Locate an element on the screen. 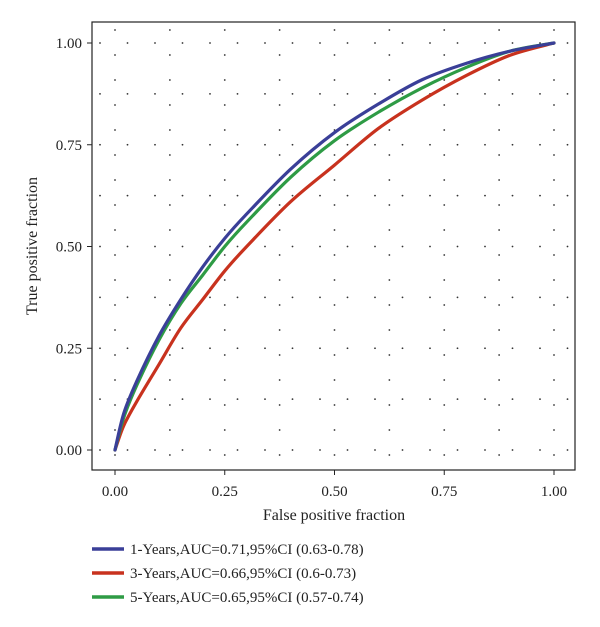 This screenshot has height=627, width=600. y-axis: 0.00 0.25 0.50 0.75 1.00 is located at coordinates (74, 247).